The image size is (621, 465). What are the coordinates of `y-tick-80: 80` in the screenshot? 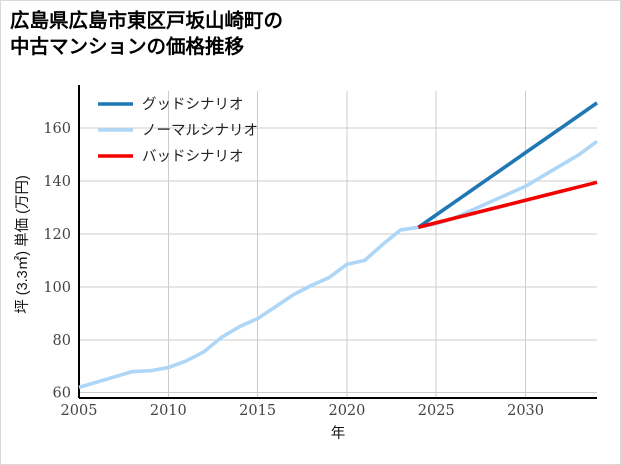 It's located at (62, 341).